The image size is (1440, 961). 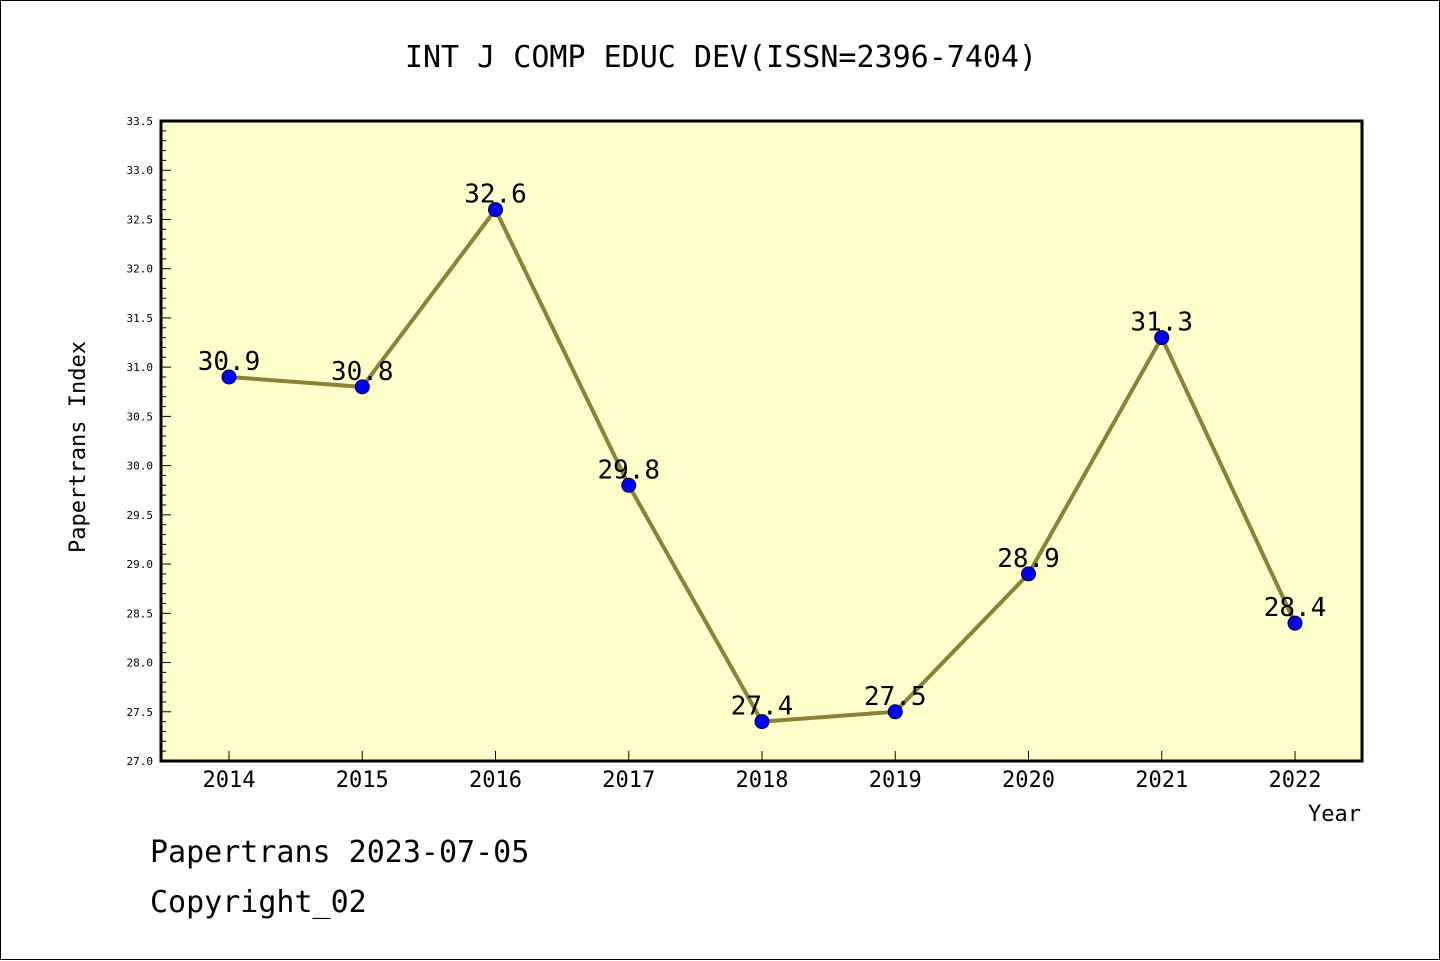 I want to click on data-label: 31.3, so click(x=1161, y=323).